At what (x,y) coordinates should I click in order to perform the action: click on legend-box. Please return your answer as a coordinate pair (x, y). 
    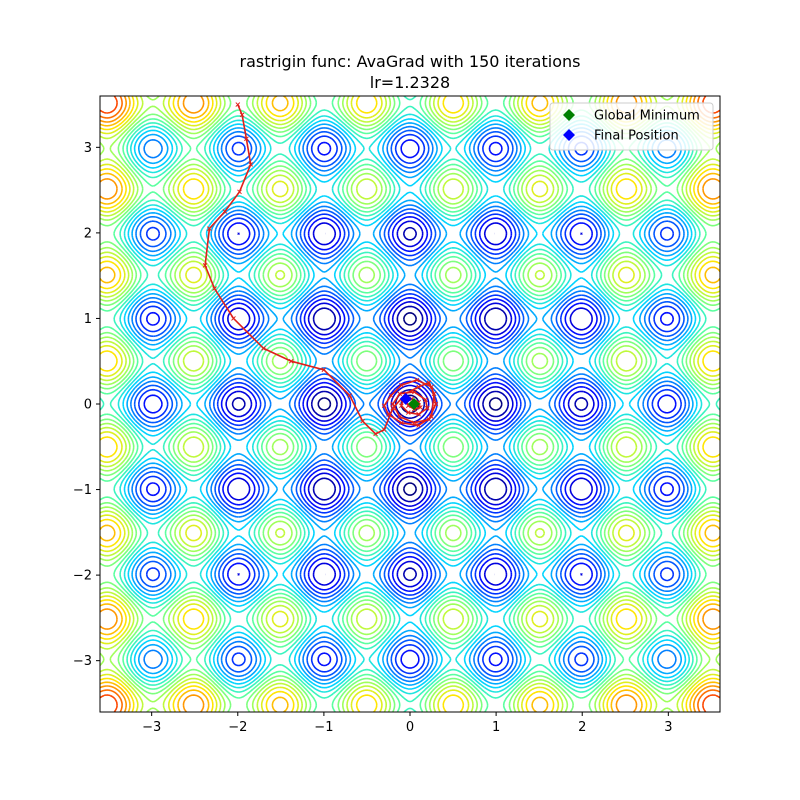
    Looking at the image, I should click on (631, 126).